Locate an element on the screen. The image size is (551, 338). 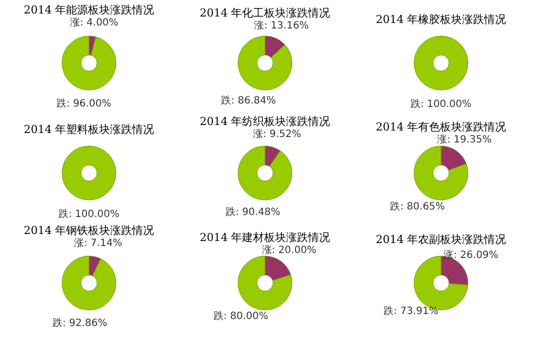
slice-label: 跌: 80.00% is located at coordinates (241, 316).